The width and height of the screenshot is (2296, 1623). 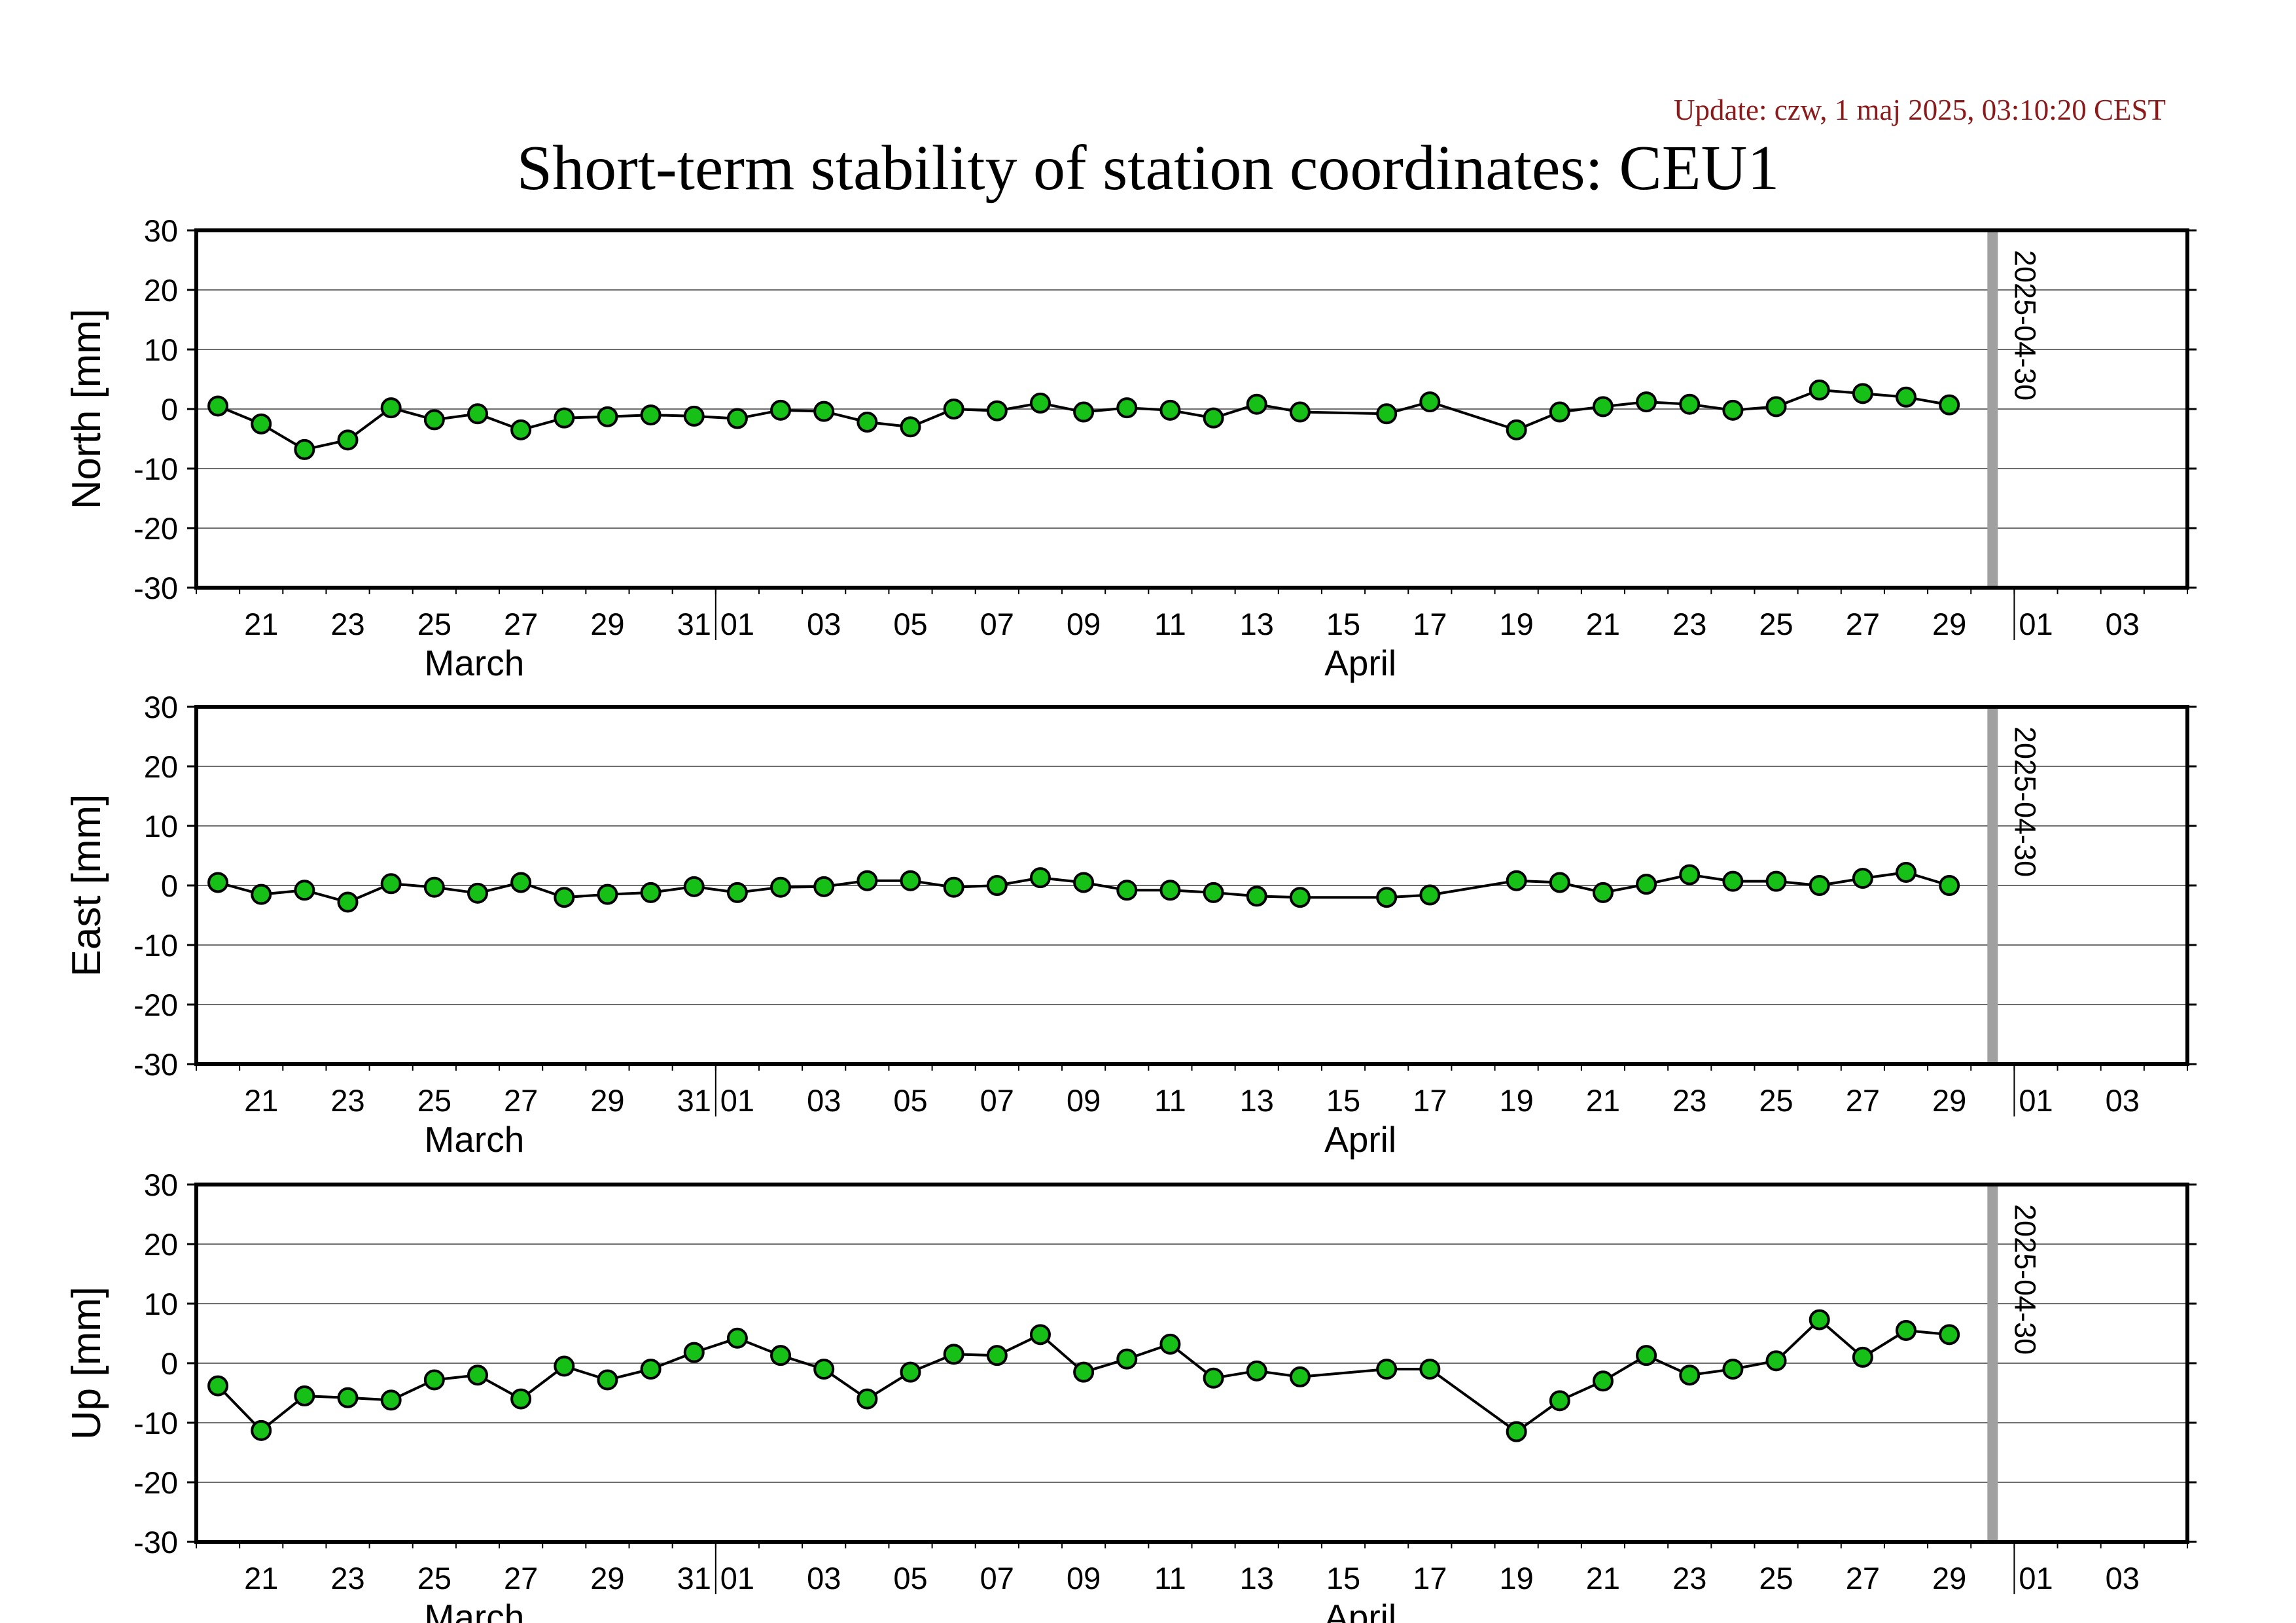 I want to click on y-axis-label: East [mm], so click(x=87, y=885).